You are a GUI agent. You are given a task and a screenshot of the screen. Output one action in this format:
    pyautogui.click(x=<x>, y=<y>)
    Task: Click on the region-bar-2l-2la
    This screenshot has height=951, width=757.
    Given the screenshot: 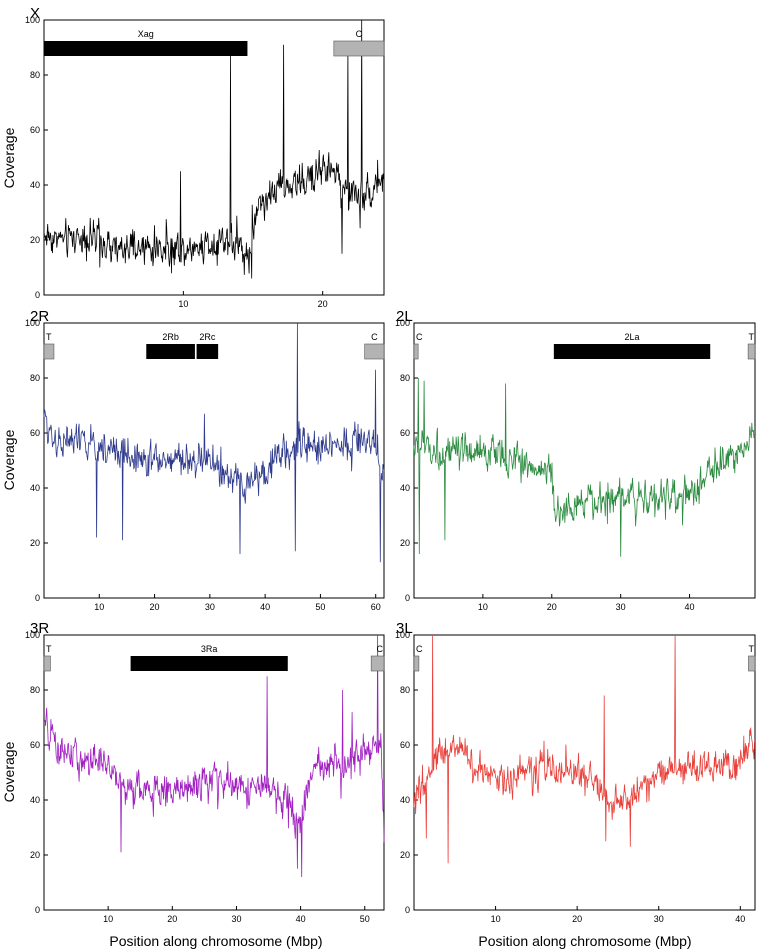 What is the action you would take?
    pyautogui.click(x=632, y=351)
    